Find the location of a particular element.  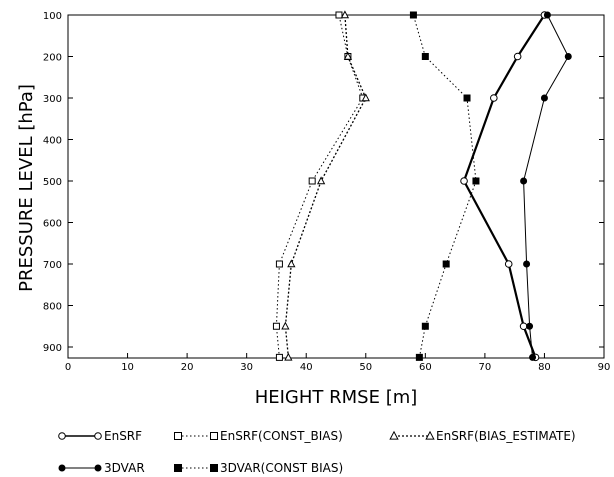

legend-label: 3DVAR is located at coordinates (124, 468).